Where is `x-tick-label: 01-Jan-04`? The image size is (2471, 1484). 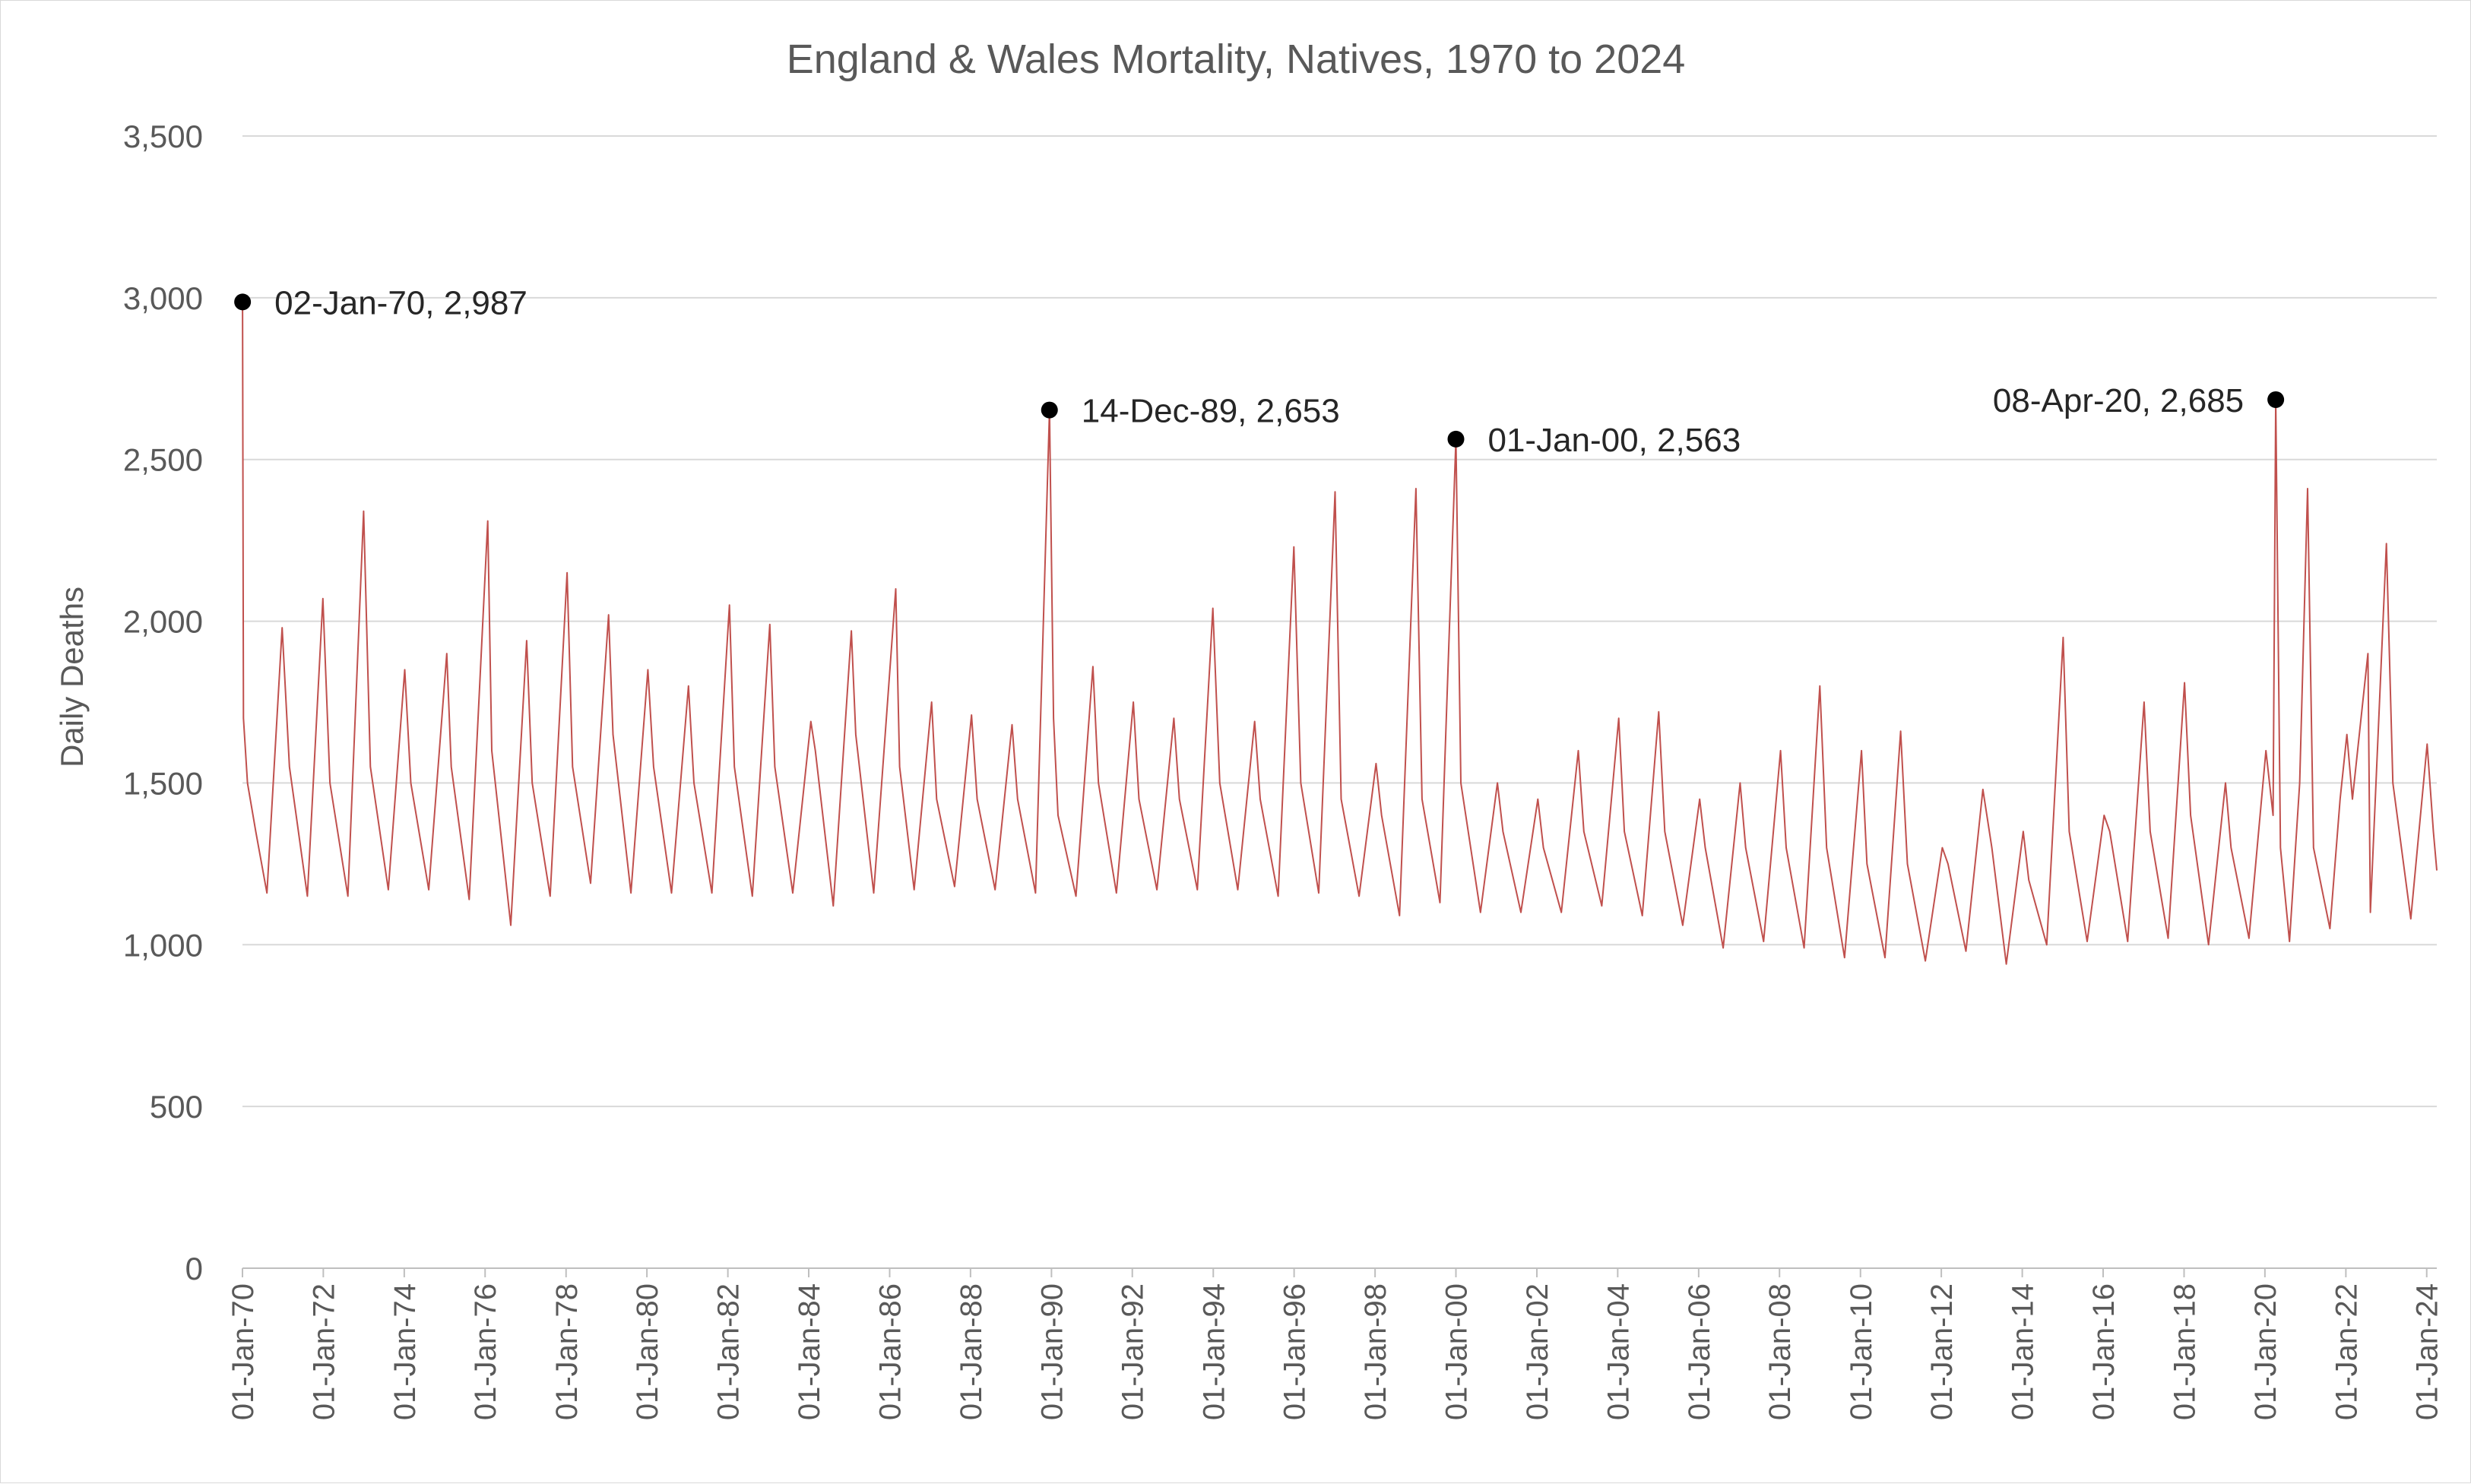
x-tick-label: 01-Jan-04 is located at coordinates (1618, 1351).